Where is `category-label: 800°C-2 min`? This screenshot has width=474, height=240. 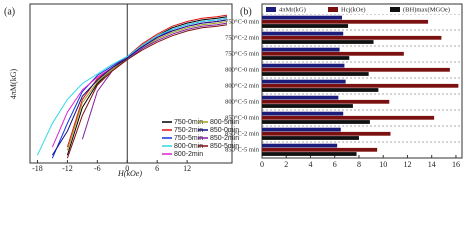
category-label: 800°C-2 min is located at coordinates (242, 85).